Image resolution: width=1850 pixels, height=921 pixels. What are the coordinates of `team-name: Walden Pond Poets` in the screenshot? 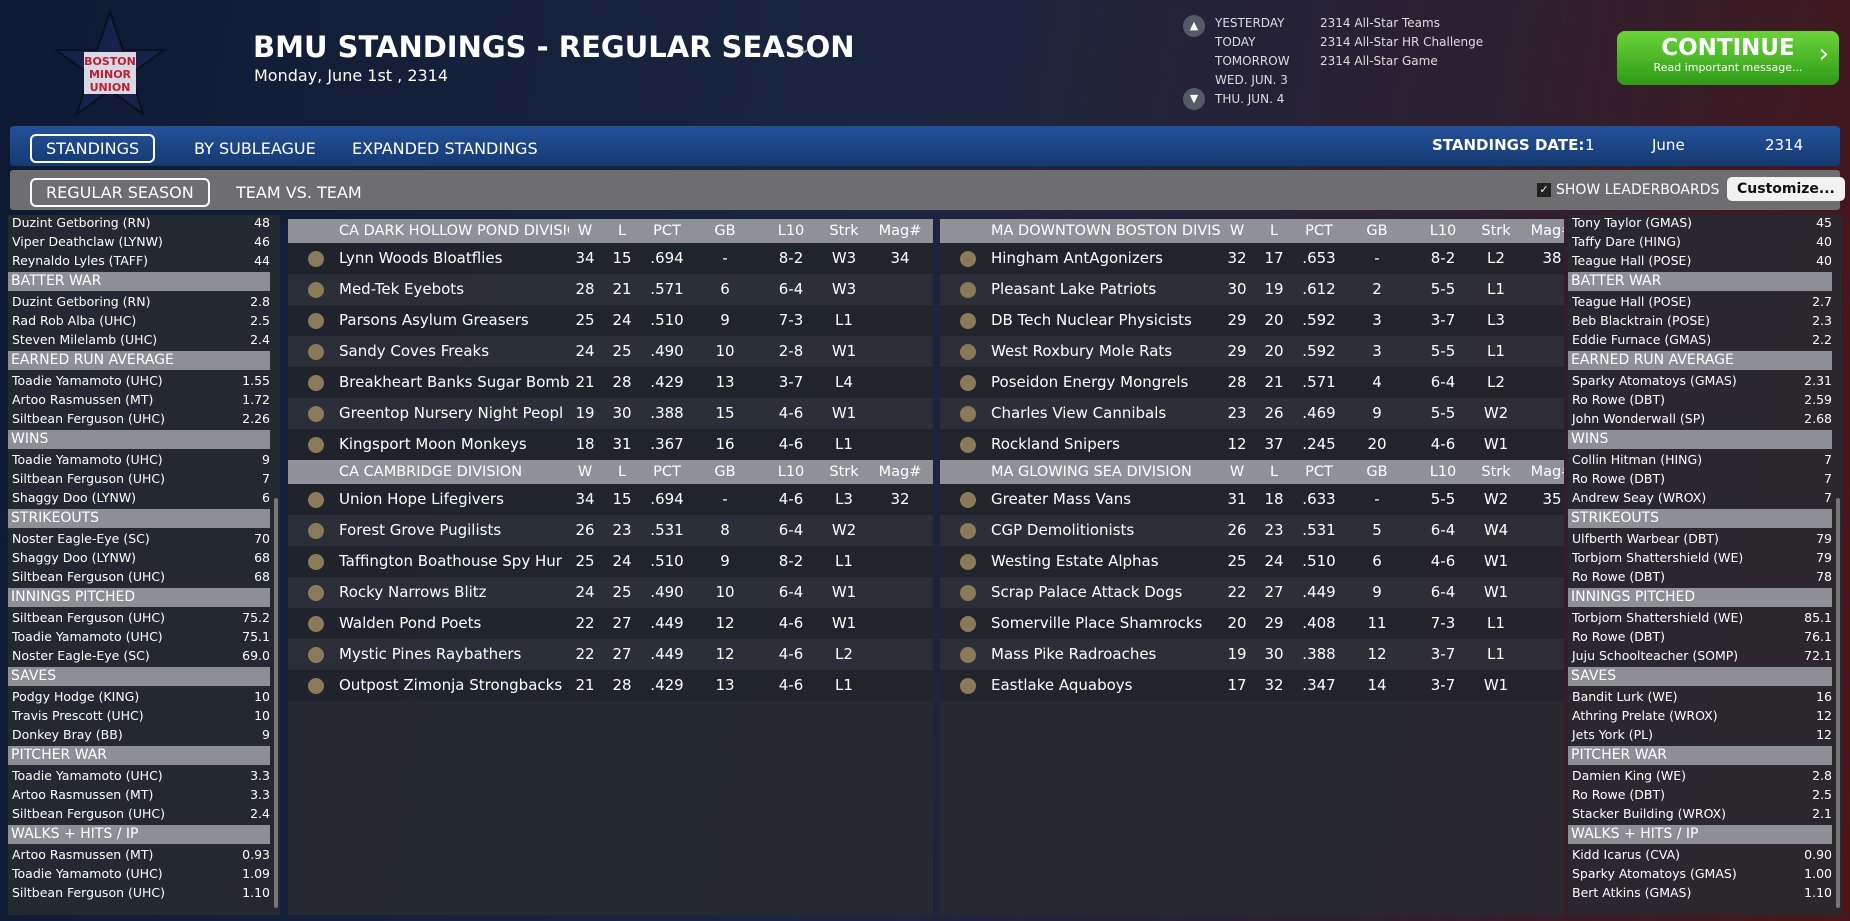 It's located at (410, 623).